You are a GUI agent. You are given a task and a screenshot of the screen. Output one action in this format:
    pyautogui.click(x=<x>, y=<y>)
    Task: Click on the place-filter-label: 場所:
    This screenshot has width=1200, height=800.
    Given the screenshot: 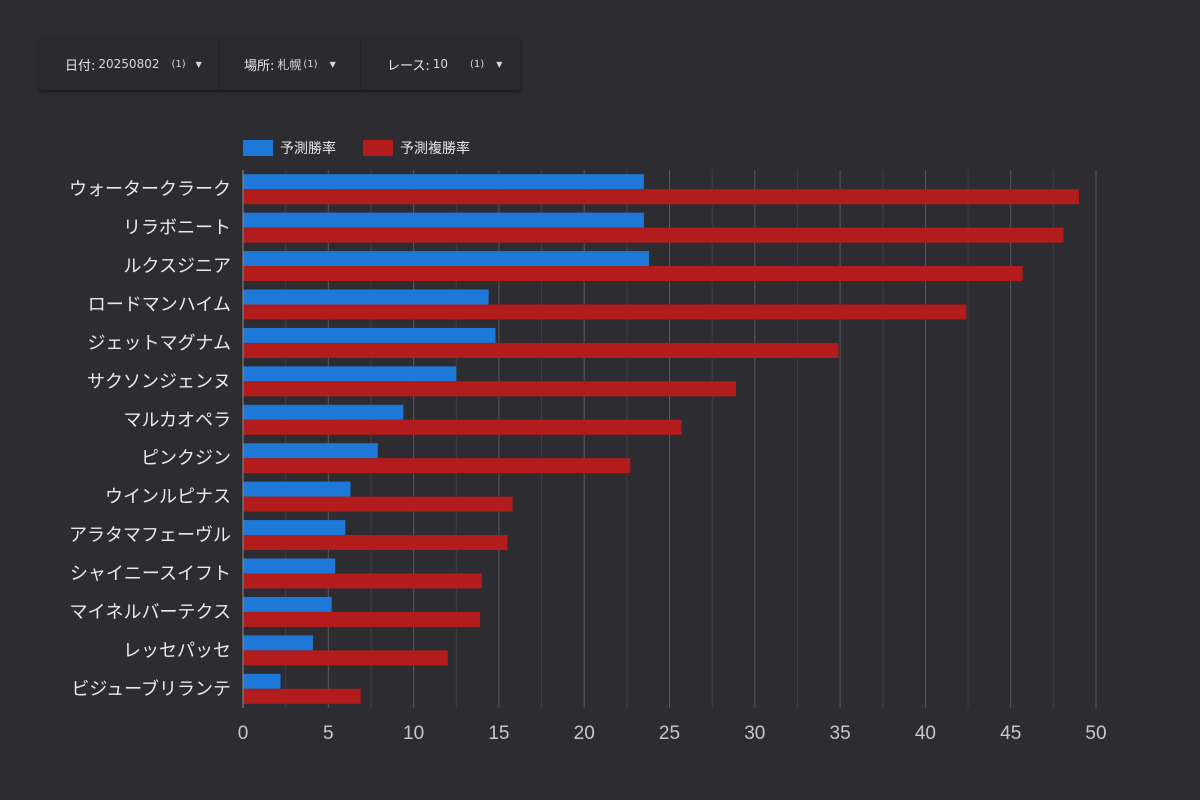 What is the action you would take?
    pyautogui.click(x=259, y=66)
    